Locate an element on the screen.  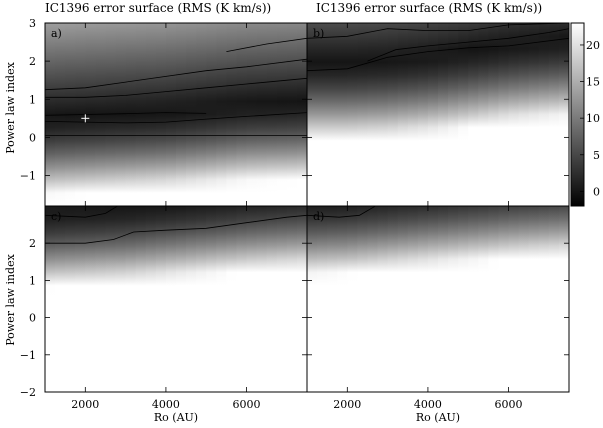
panel-label: b) is located at coordinates (318, 33).